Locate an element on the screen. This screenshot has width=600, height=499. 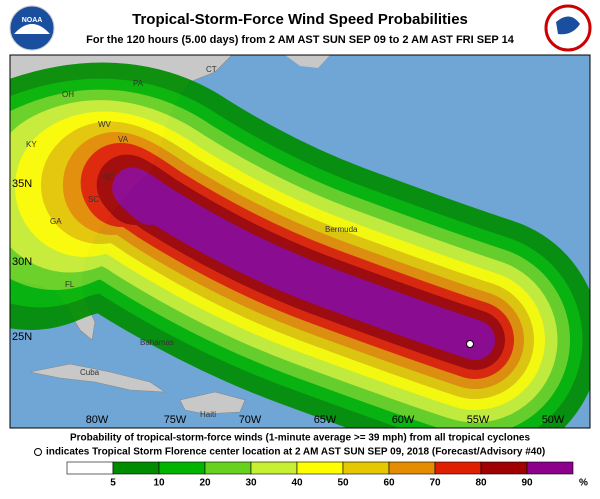
legend-label: 10 is located at coordinates (159, 483).